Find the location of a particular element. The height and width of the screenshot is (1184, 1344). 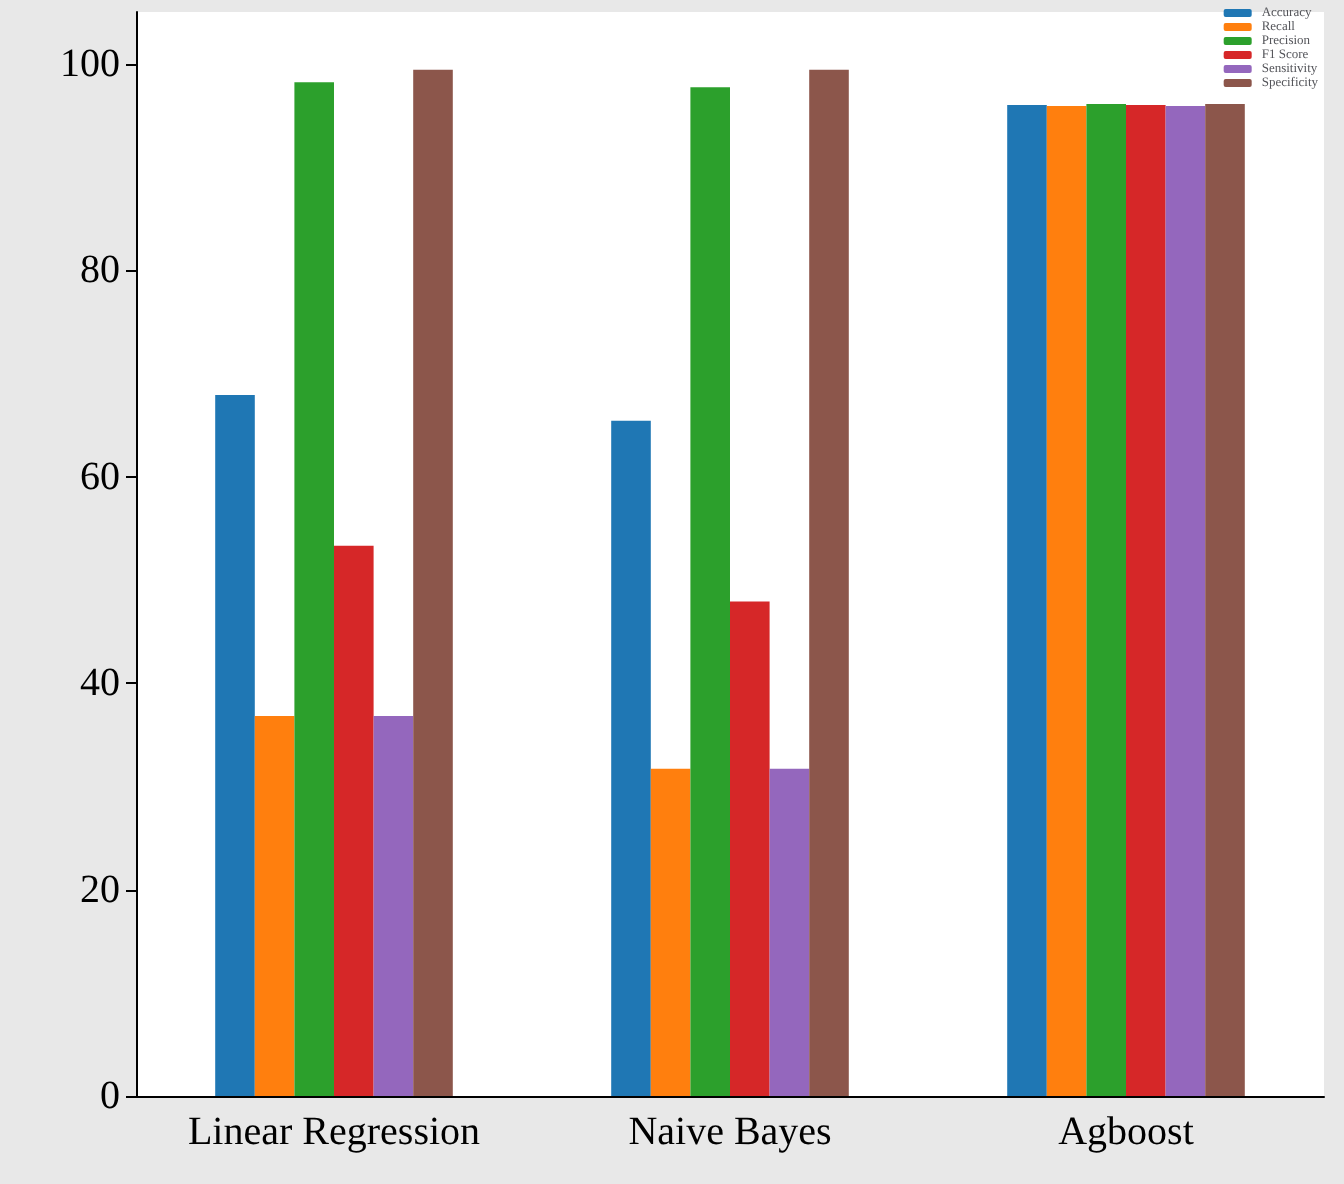

y-tick-label: 0 is located at coordinates (110, 1096).